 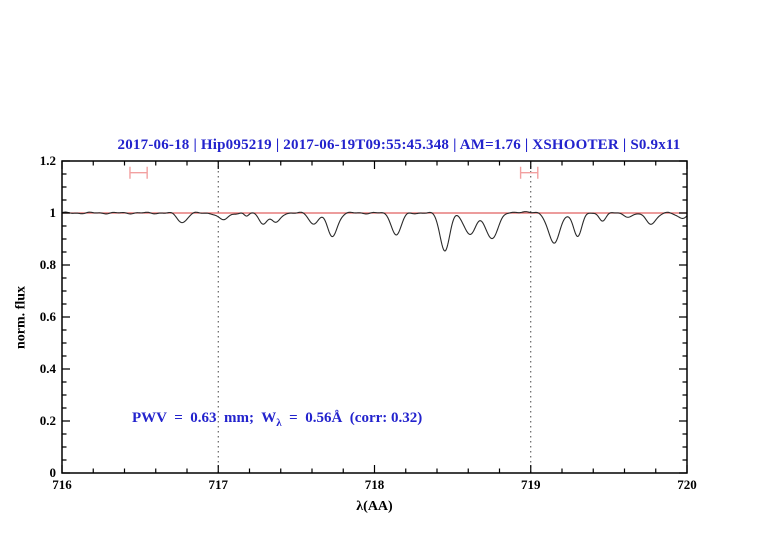 What do you see at coordinates (47, 264) in the screenshot?
I see `y-tick-label: 0.8` at bounding box center [47, 264].